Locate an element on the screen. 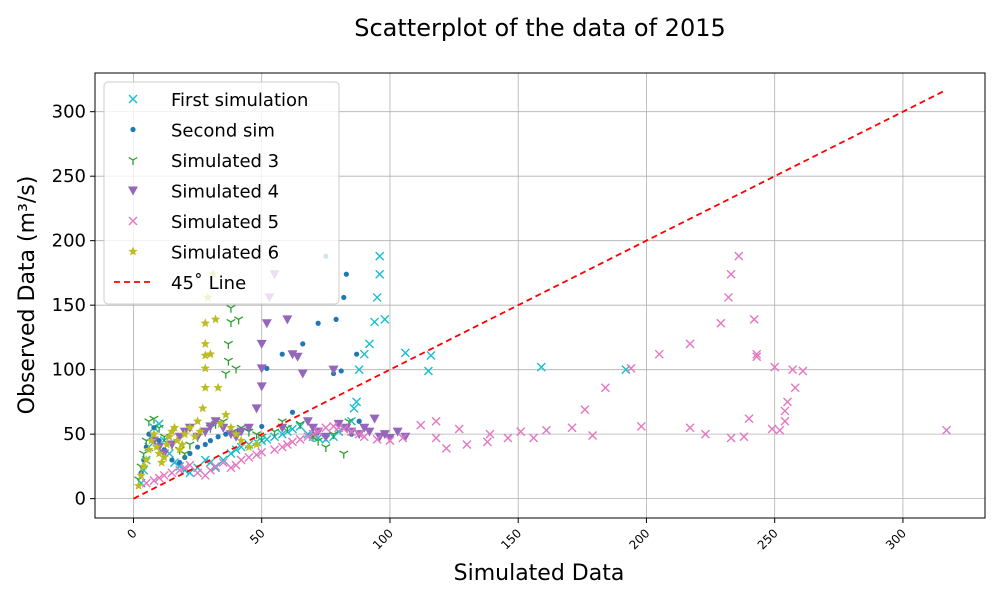 The image size is (1000, 600). legend-item: Simulated 5 is located at coordinates (203, 222).